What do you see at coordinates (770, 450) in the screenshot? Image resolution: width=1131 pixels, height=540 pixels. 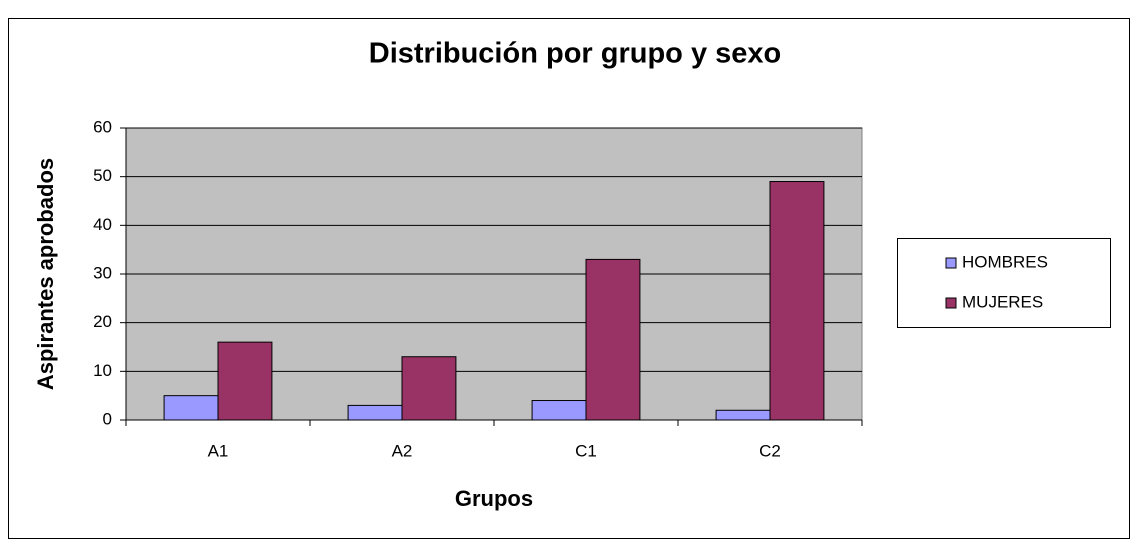 I see `x-tick-label: C2` at bounding box center [770, 450].